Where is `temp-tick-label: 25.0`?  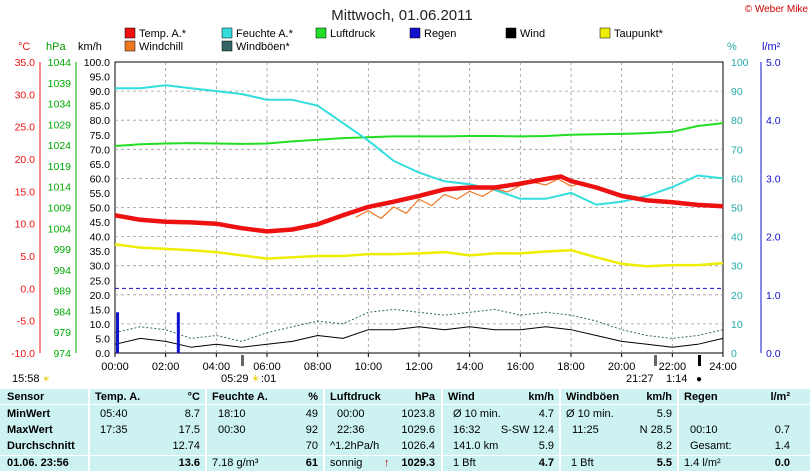
temp-tick-label: 25.0 is located at coordinates (25, 128).